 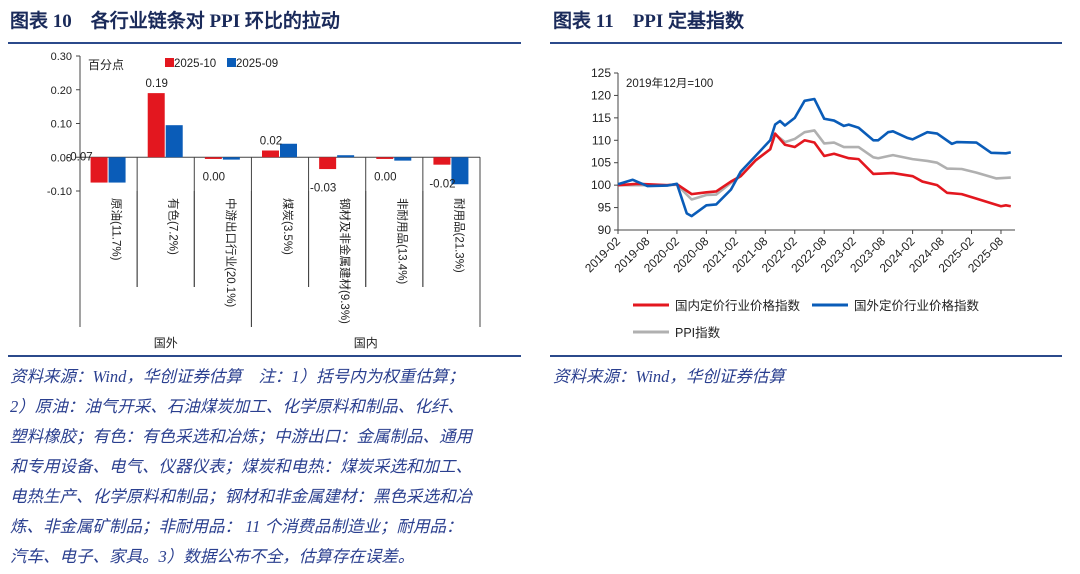 What do you see at coordinates (323, 188) in the screenshot?
I see `data-label: -0.03` at bounding box center [323, 188].